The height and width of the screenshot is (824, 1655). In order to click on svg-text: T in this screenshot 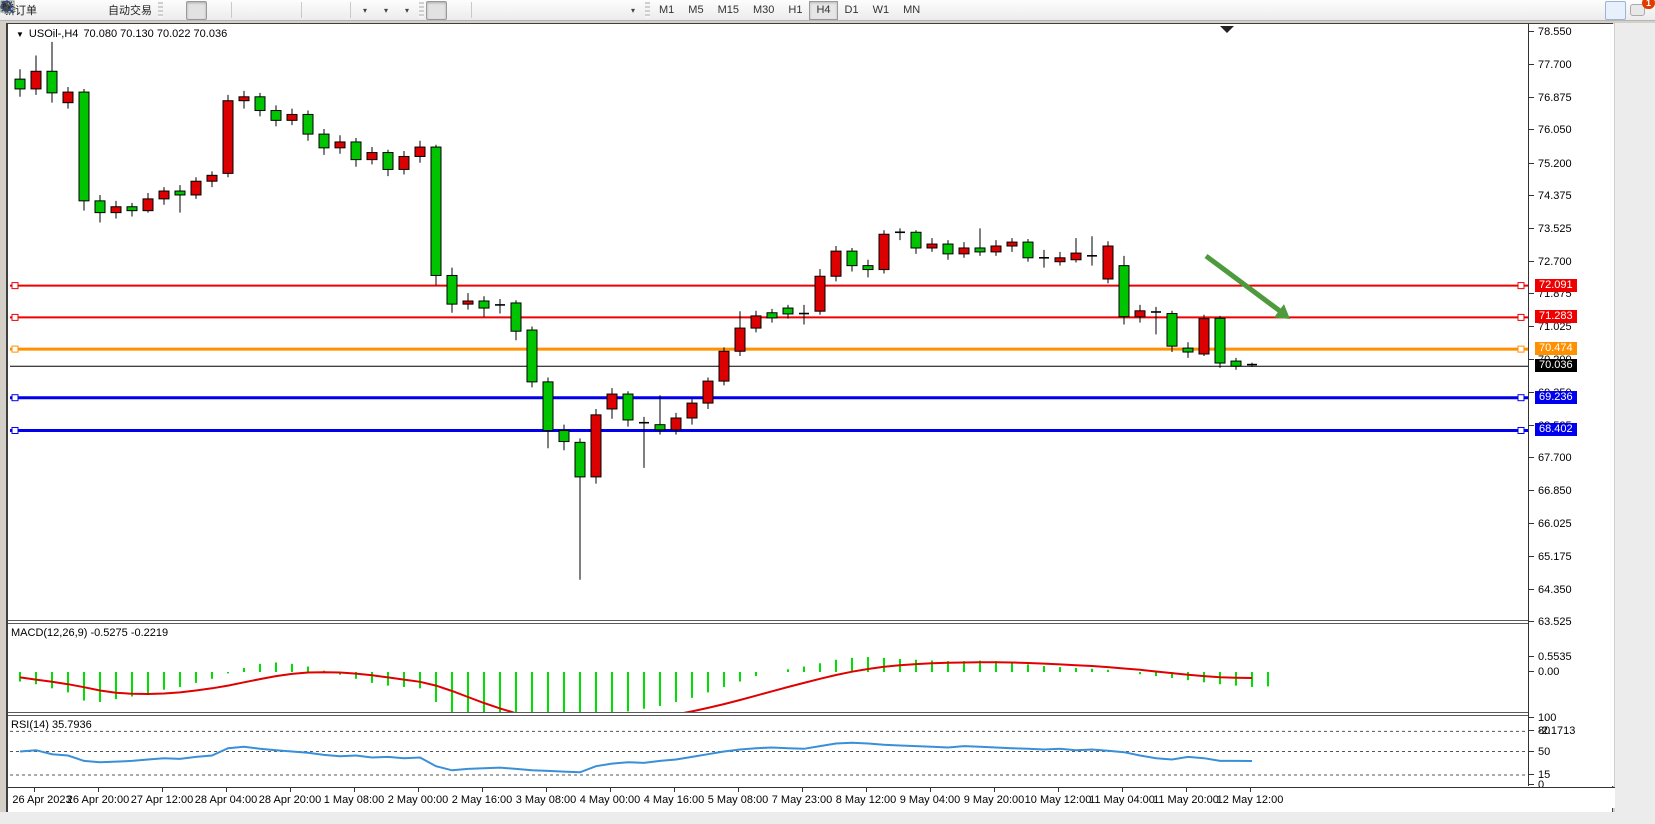, I will do `click(7, 7)`.